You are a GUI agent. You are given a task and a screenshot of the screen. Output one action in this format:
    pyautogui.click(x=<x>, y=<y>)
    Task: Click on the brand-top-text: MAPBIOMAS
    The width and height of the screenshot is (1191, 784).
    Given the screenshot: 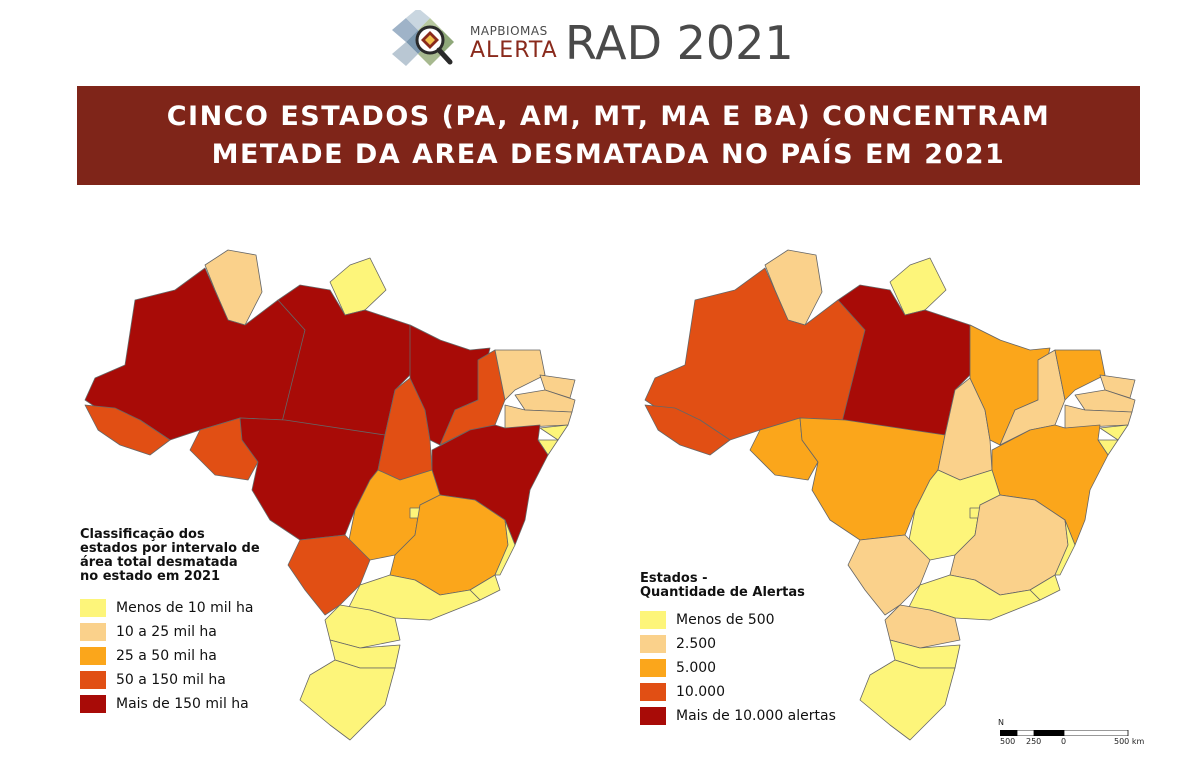 What is the action you would take?
    pyautogui.click(x=509, y=31)
    